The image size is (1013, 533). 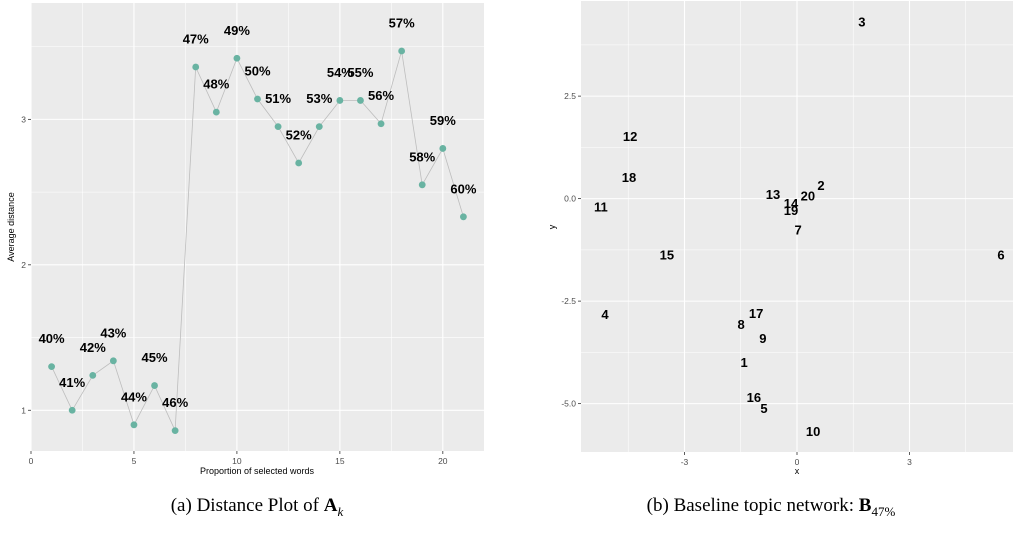 I want to click on y-tick-label: 0.0, so click(x=570, y=199).